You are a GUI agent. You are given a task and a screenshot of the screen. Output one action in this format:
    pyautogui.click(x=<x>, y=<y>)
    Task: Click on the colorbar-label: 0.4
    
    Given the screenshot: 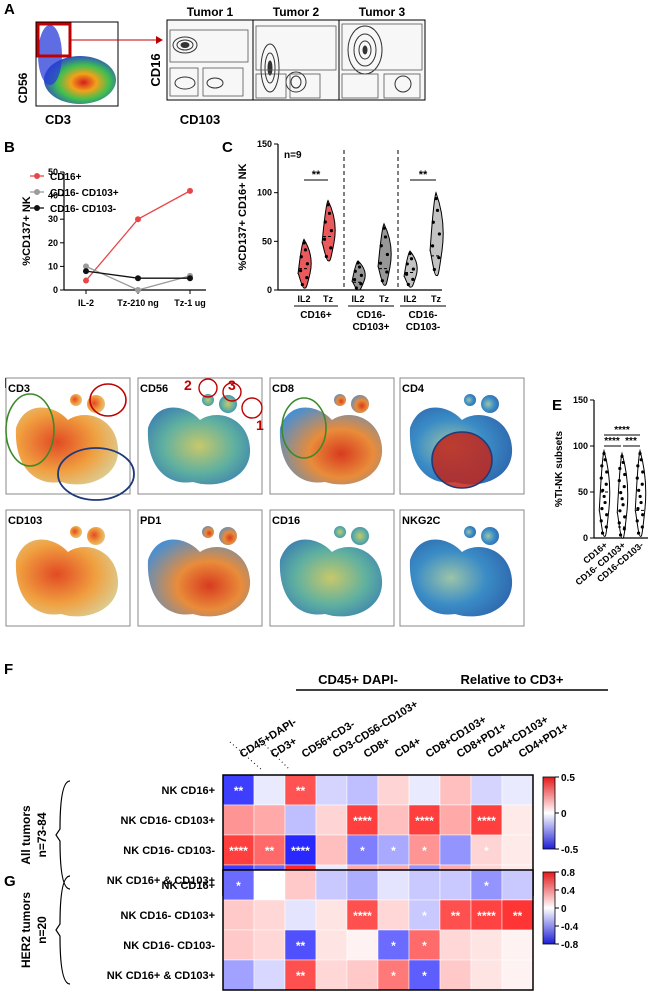 What is the action you would take?
    pyautogui.click(x=568, y=891)
    